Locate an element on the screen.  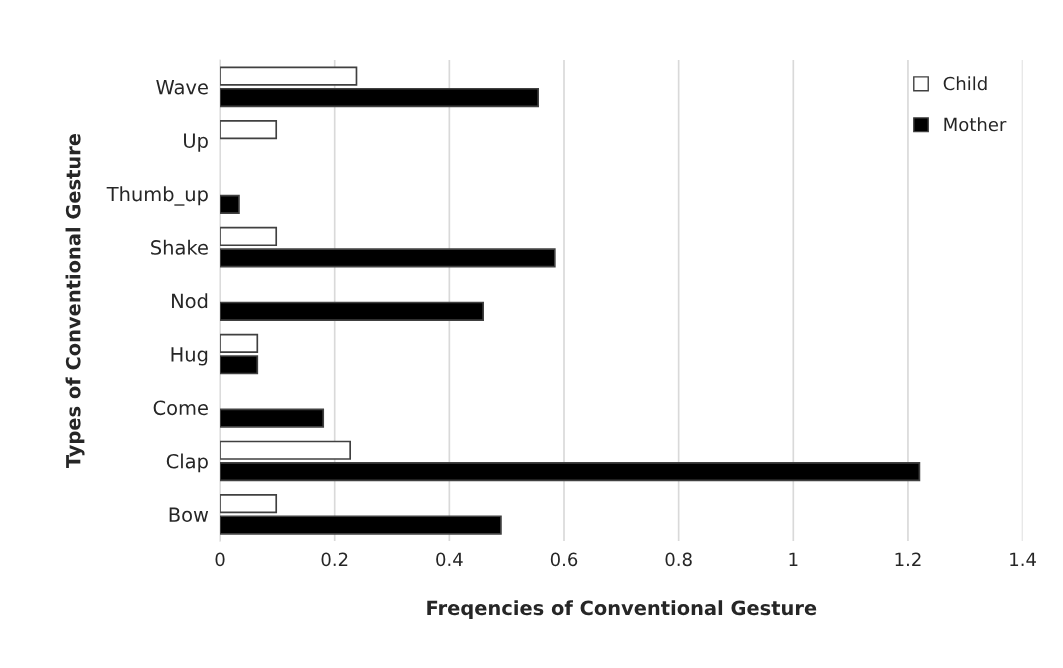
y-tick-label: Thumb_up is located at coordinates (157, 196).